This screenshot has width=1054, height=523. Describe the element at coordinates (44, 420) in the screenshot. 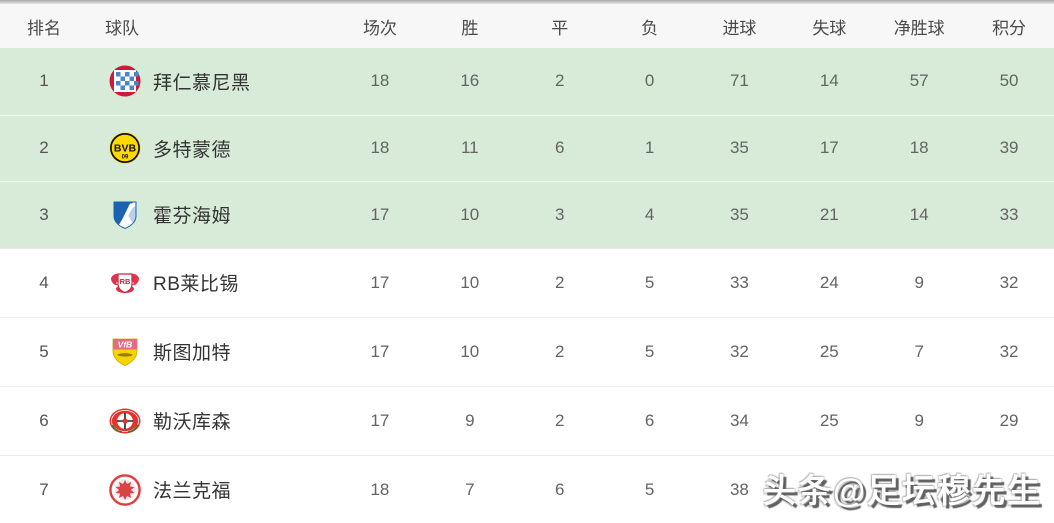

I see `rank-cell: 6` at that location.